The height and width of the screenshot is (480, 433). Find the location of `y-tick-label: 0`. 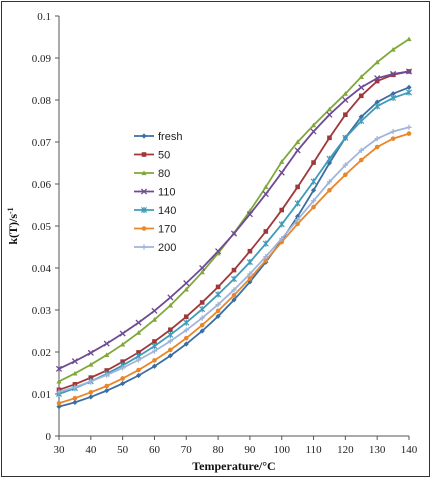

y-tick-label: 0 is located at coordinates (49, 437).